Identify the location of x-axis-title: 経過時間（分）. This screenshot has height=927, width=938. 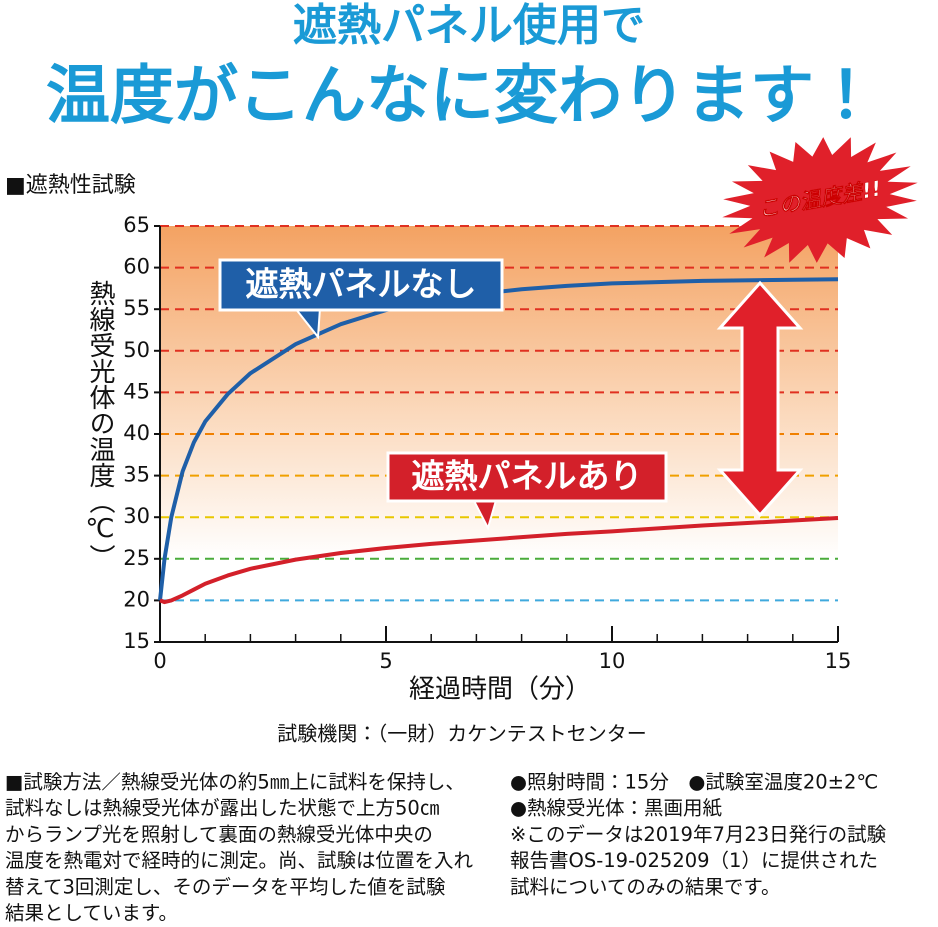
(500, 690).